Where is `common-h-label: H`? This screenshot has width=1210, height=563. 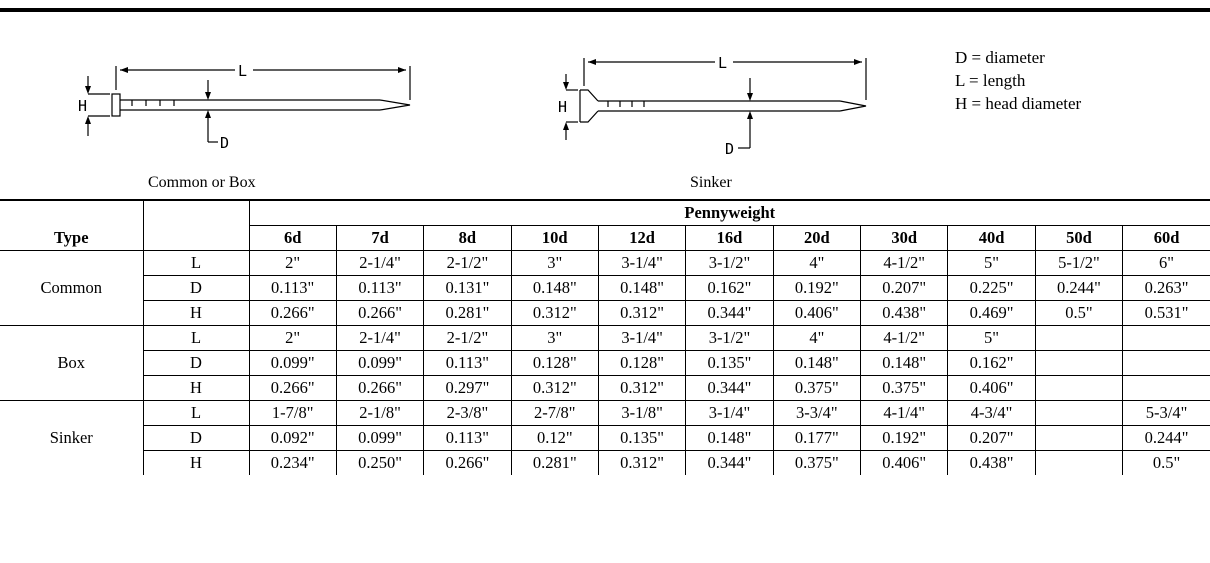 common-h-label: H is located at coordinates (82, 106).